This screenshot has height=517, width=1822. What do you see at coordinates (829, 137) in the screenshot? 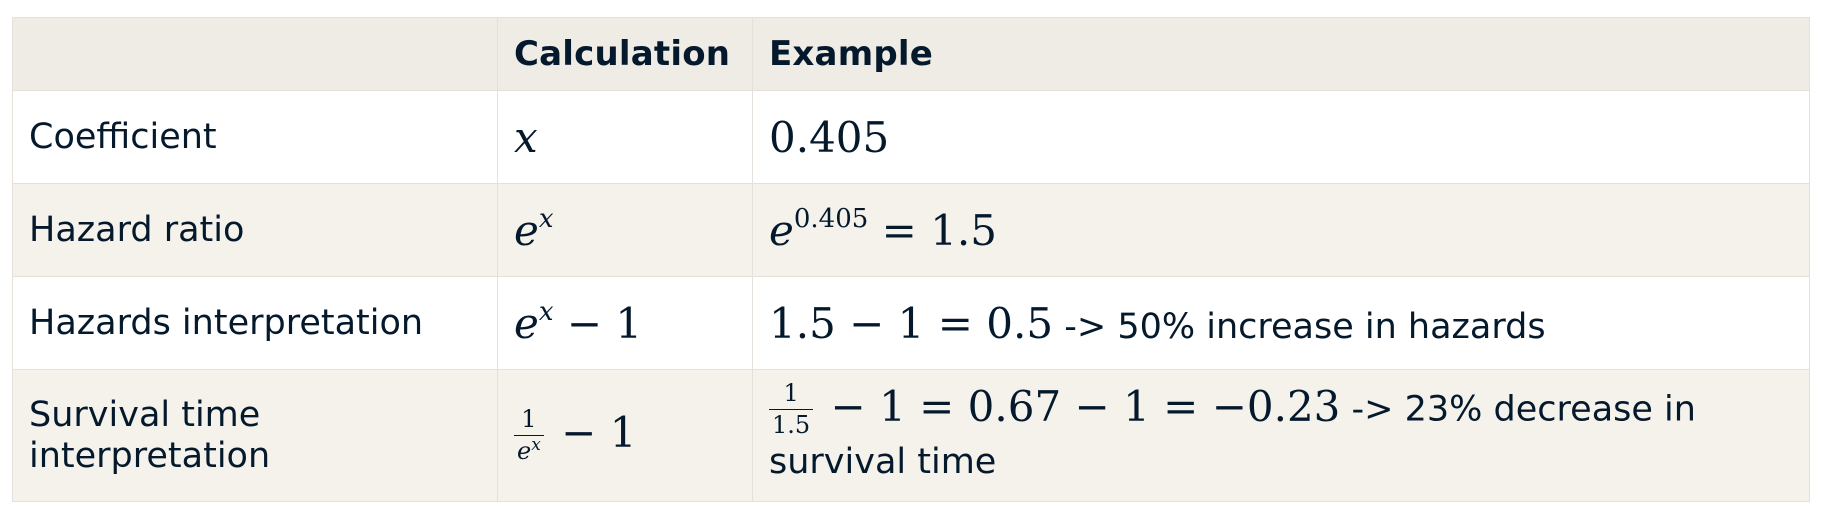
I see `example-math: 0.405` at bounding box center [829, 137].